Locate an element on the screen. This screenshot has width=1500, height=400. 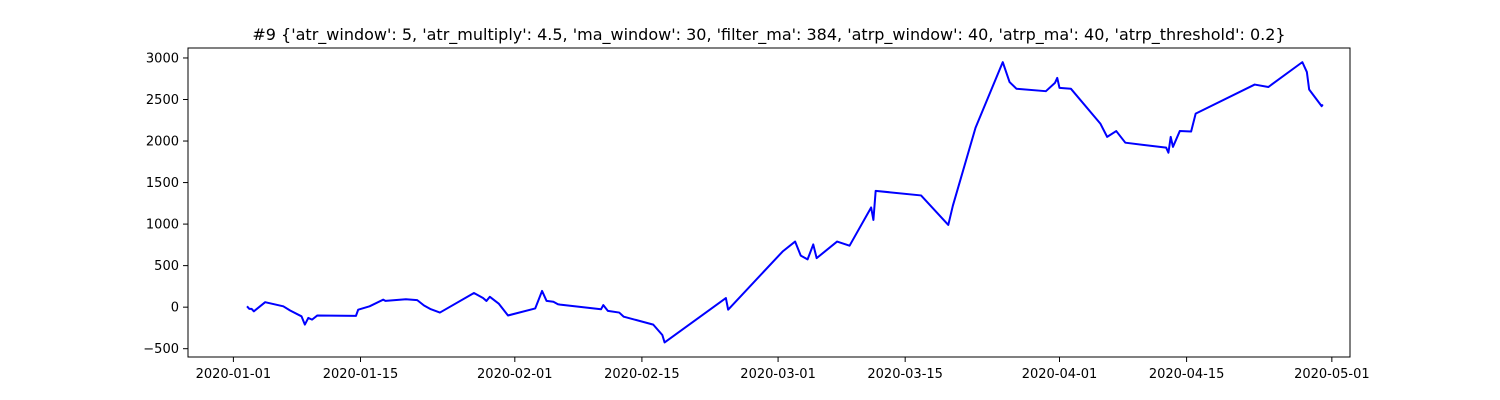
x-tick-label: 2020-01-01 is located at coordinates (234, 374).